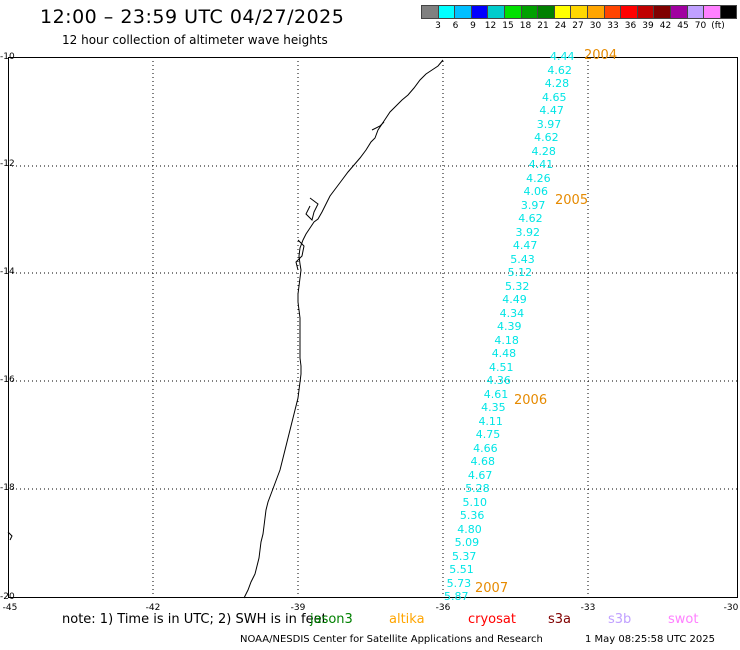 The height and width of the screenshot is (650, 740). I want to click on wave-height-label: 4.61, so click(496, 394).